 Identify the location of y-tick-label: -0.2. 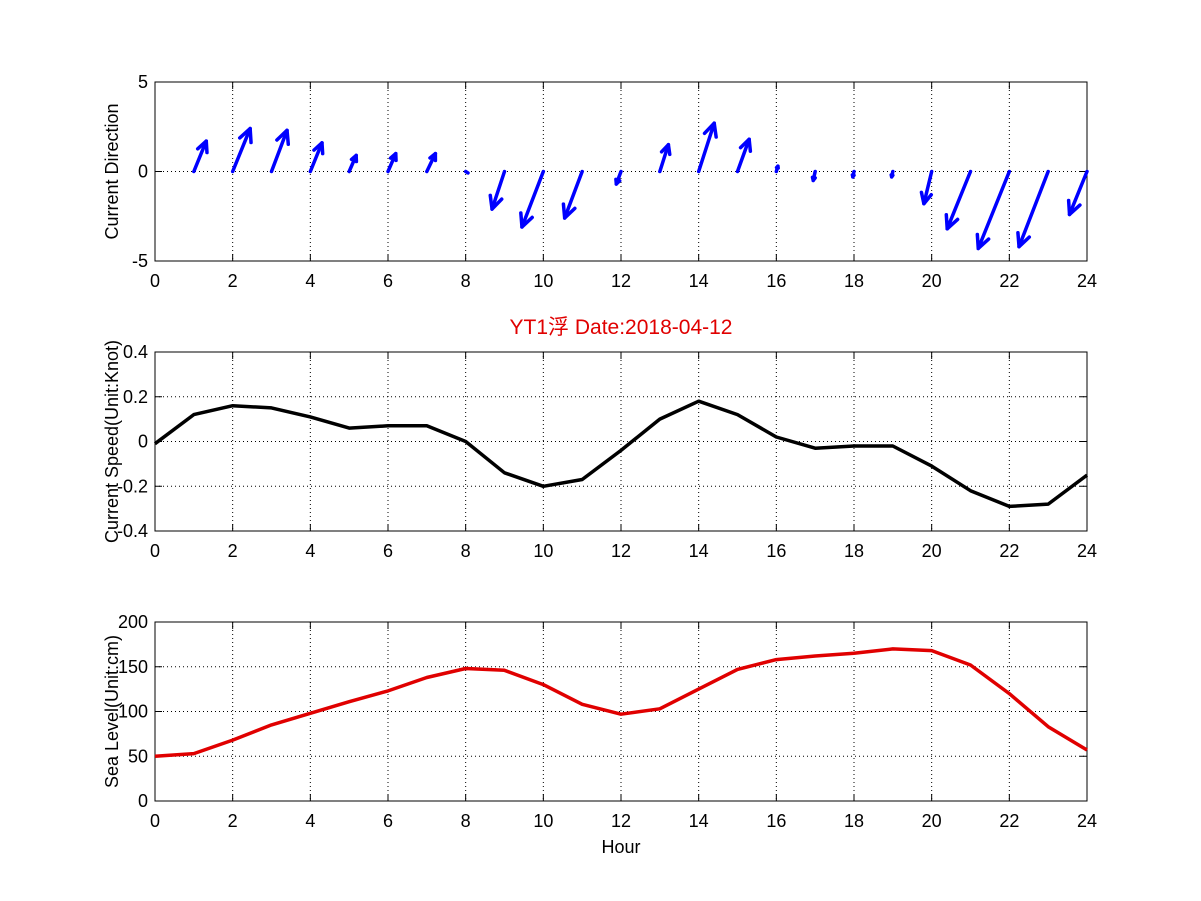
(132, 486).